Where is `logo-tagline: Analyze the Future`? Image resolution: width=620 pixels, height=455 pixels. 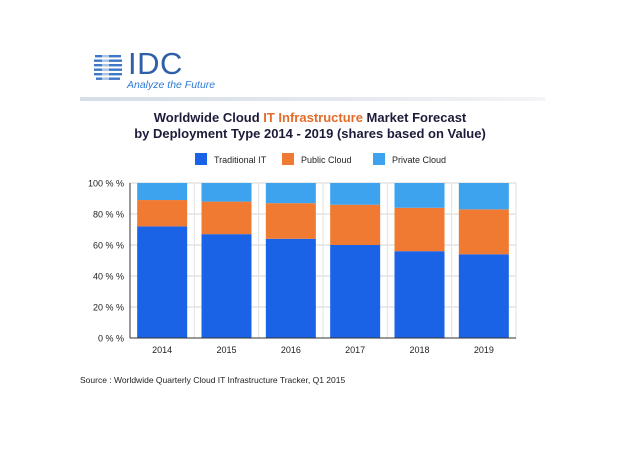
logo-tagline: Analyze the Future is located at coordinates (171, 85).